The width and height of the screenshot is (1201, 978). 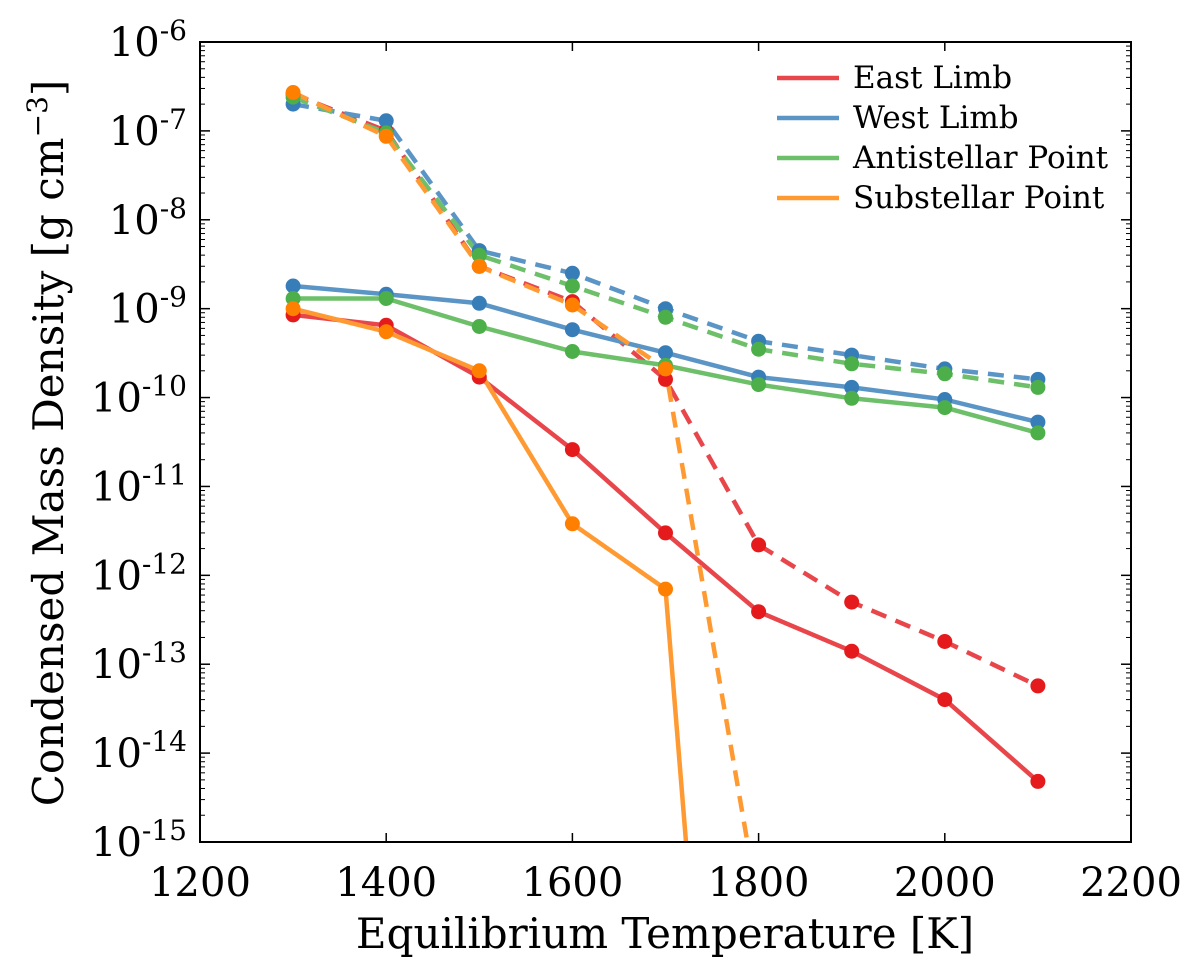 I want to click on legend-label-substellar-point: Substellar Point, so click(x=979, y=198).